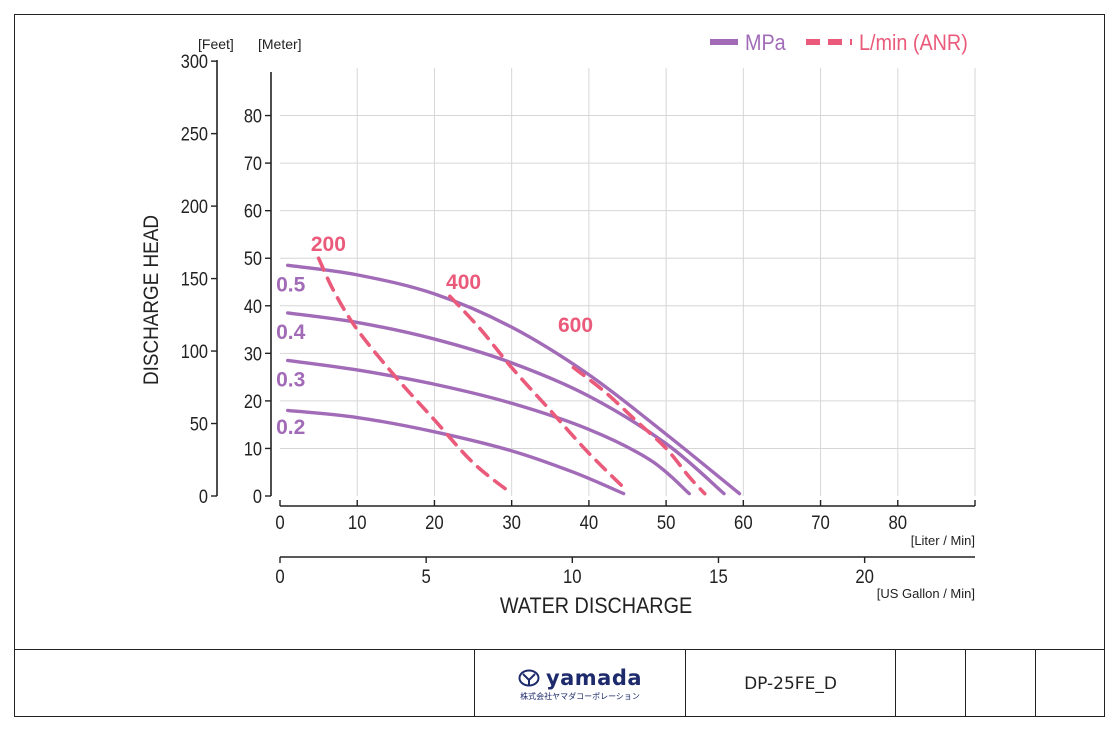 The height and width of the screenshot is (730, 1117). Describe the element at coordinates (253, 211) in the screenshot. I see `y-tick-label-meter: 60` at that location.